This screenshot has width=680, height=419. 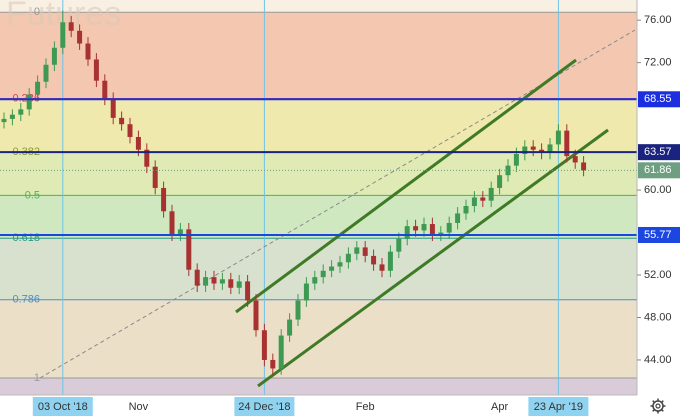 I want to click on price-level-label: 68.55, so click(x=658, y=99).